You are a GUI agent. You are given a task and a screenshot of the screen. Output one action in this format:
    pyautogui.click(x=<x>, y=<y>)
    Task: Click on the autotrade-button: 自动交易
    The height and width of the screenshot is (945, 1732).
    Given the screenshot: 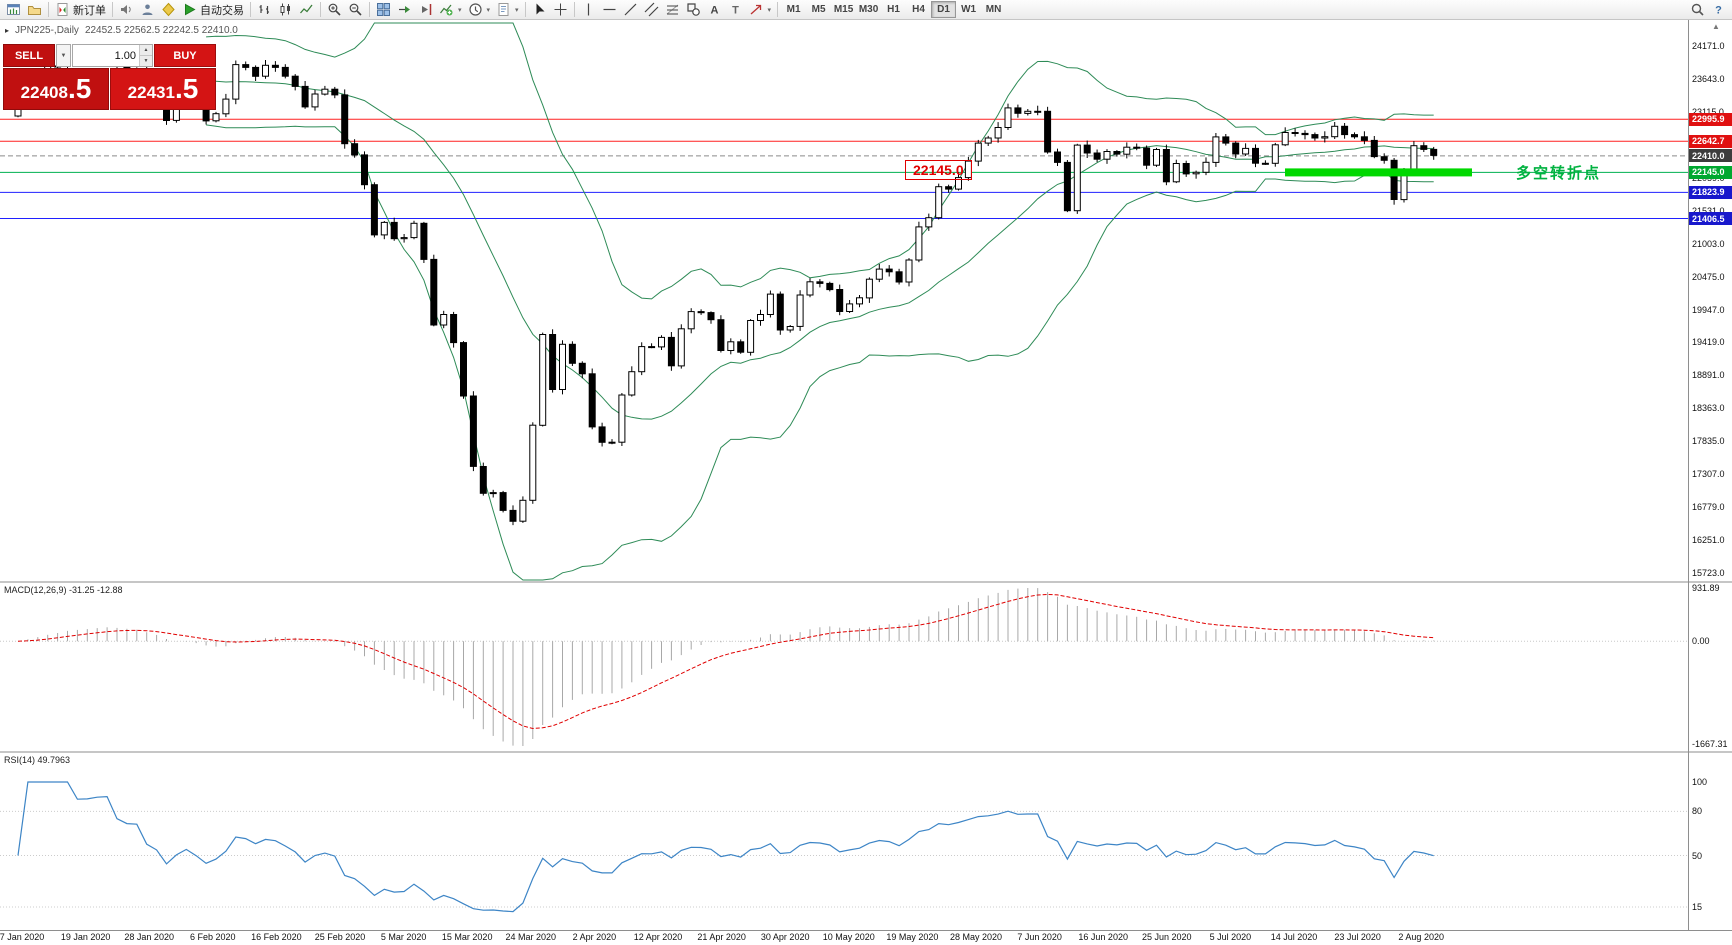 What is the action you would take?
    pyautogui.click(x=213, y=10)
    